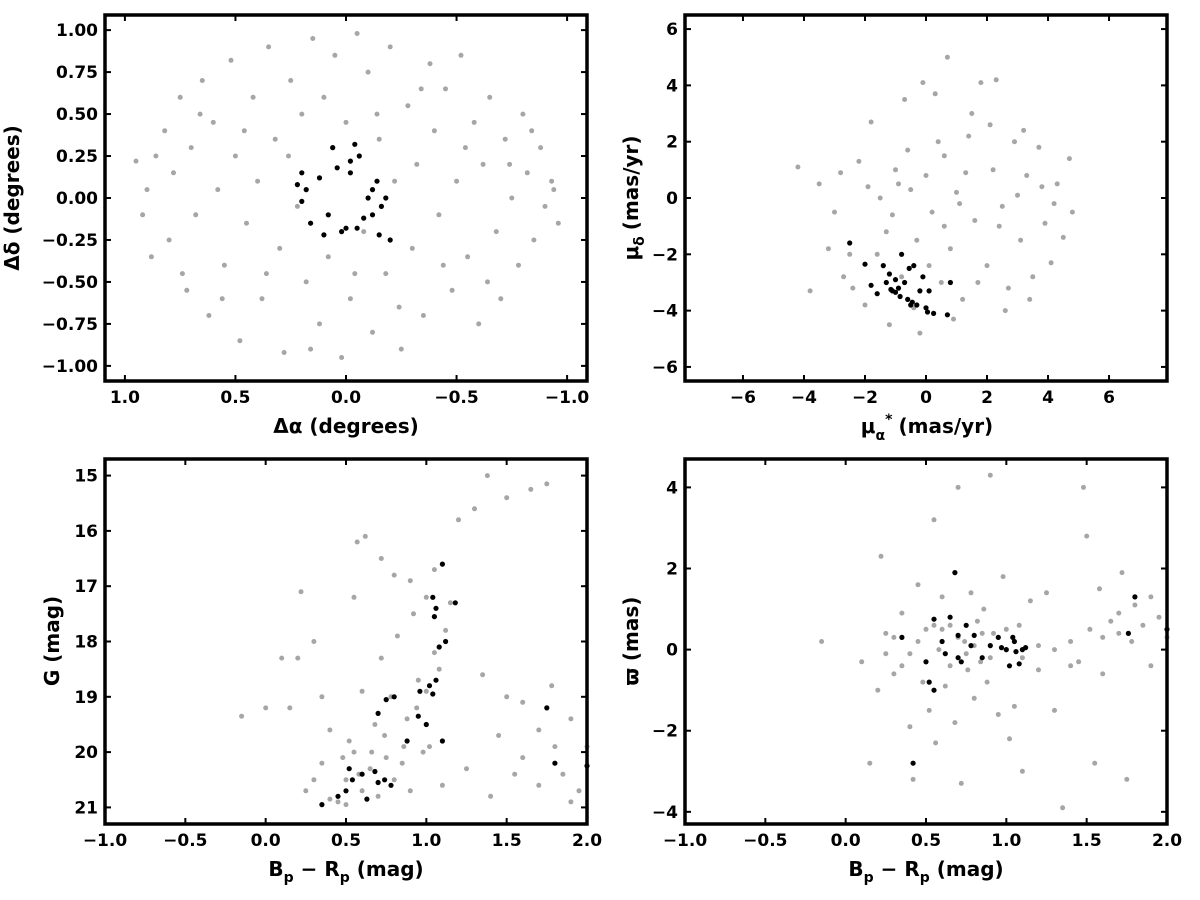 The width and height of the screenshot is (1200, 900). I want to click on cmd_parallax-y-tick-label: −2, so click(665, 732).